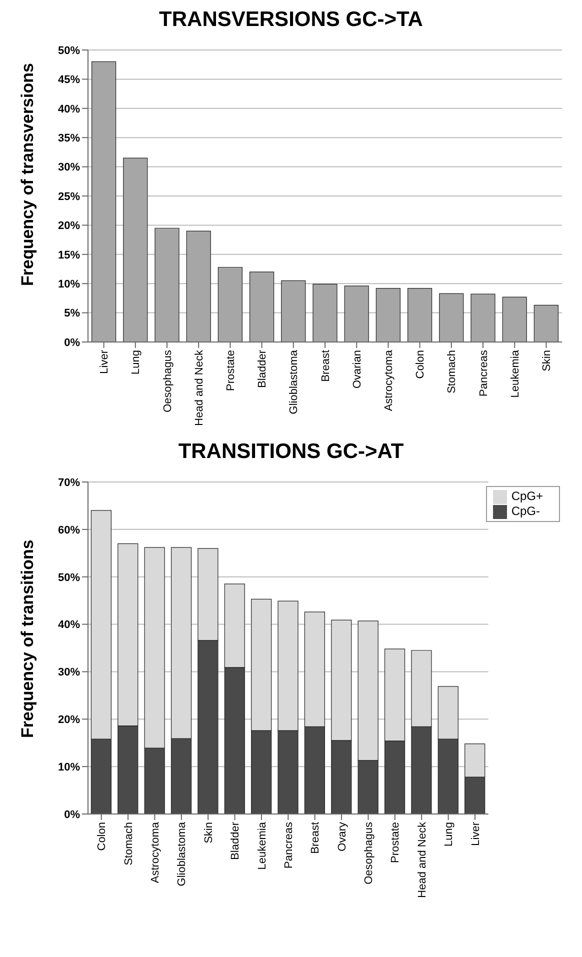 This screenshot has height=957, width=582. Describe the element at coordinates (69, 530) in the screenshot. I see `y-tick-label: 60%` at that location.